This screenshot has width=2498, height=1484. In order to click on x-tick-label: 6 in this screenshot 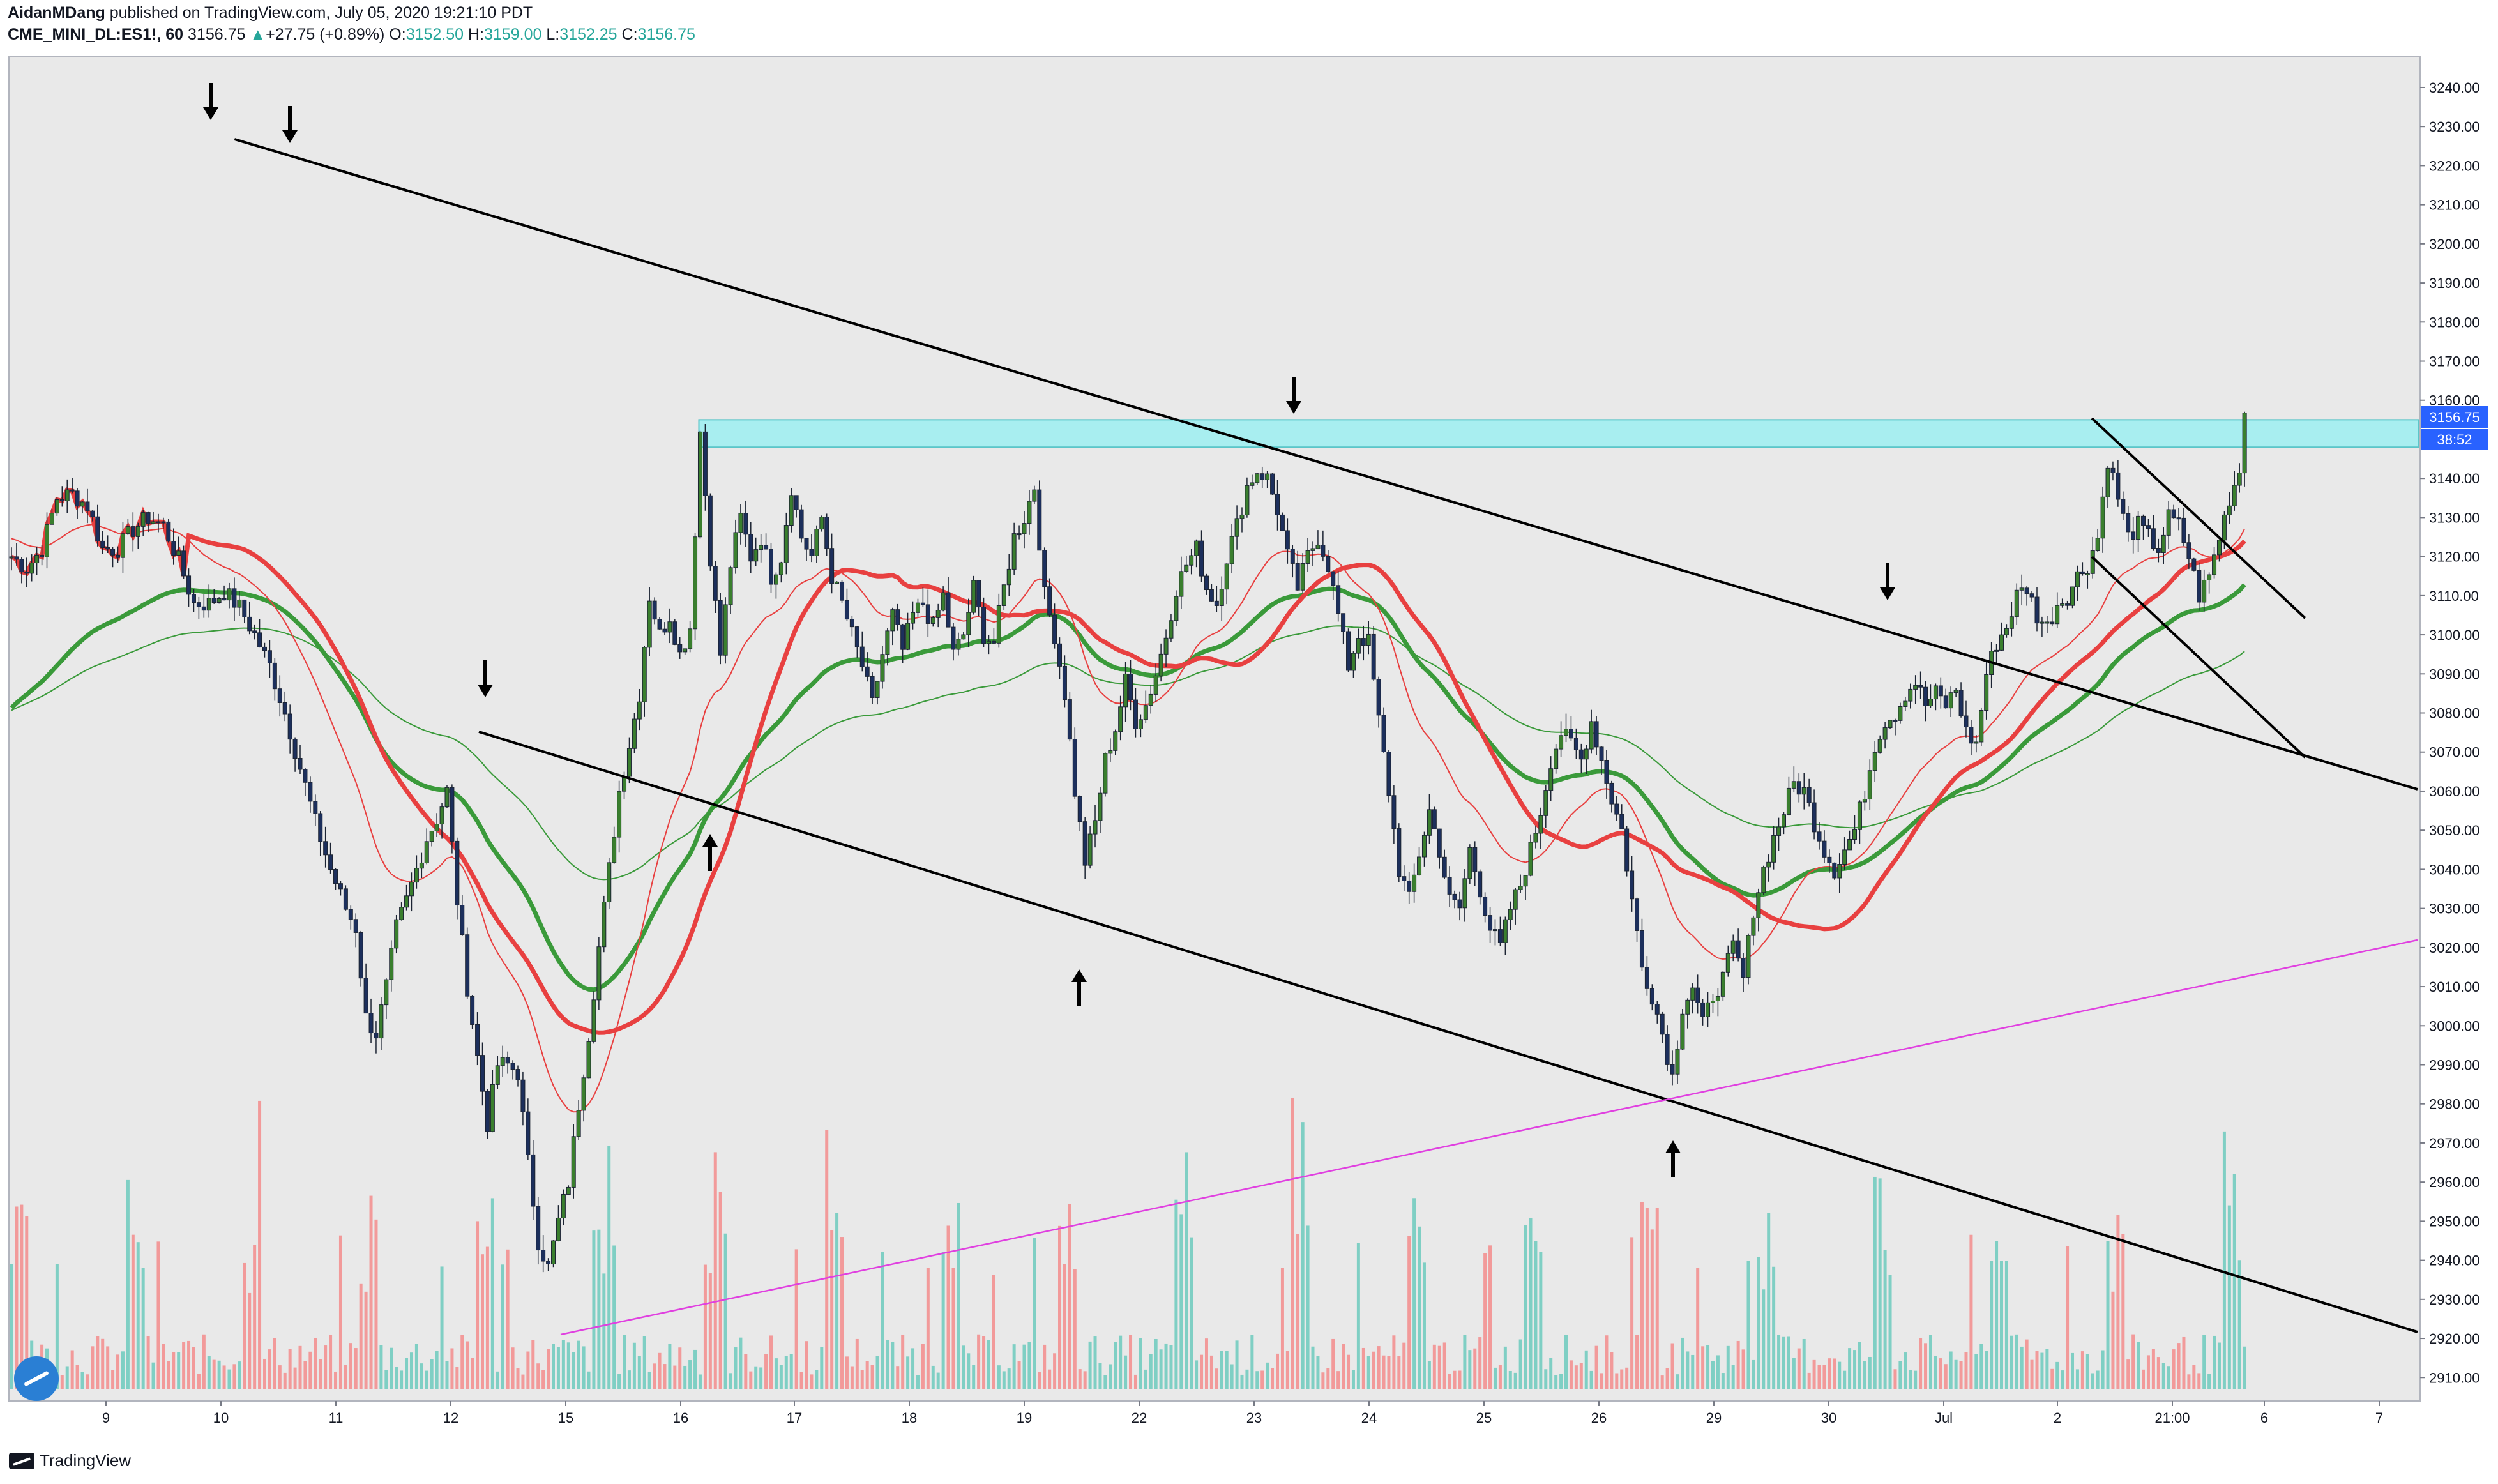, I will do `click(2264, 1418)`.